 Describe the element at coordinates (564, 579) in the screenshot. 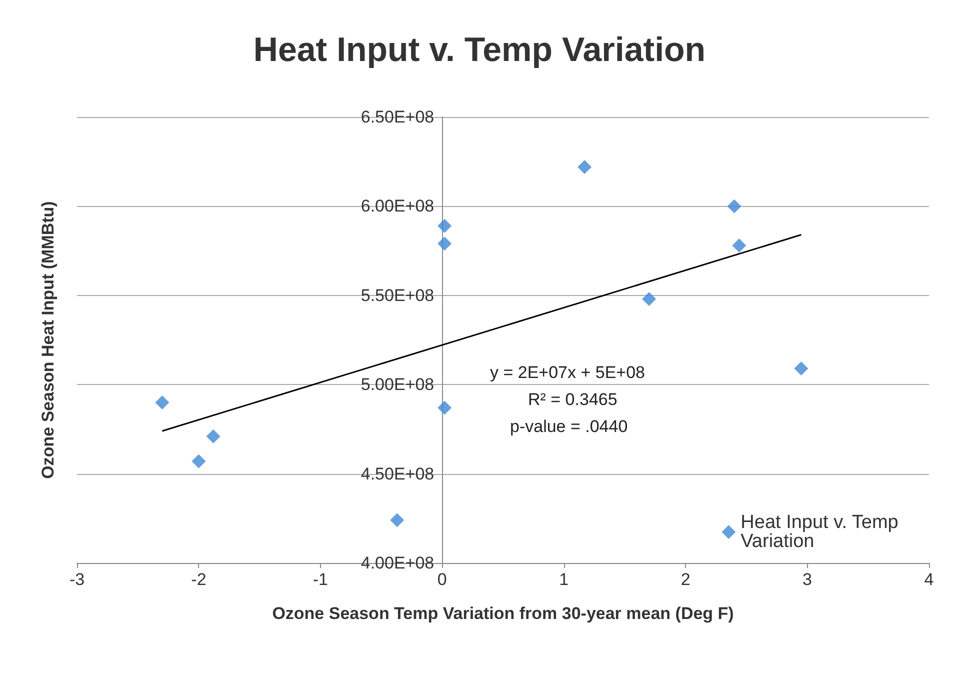

I see `x-tick-label: 1` at that location.